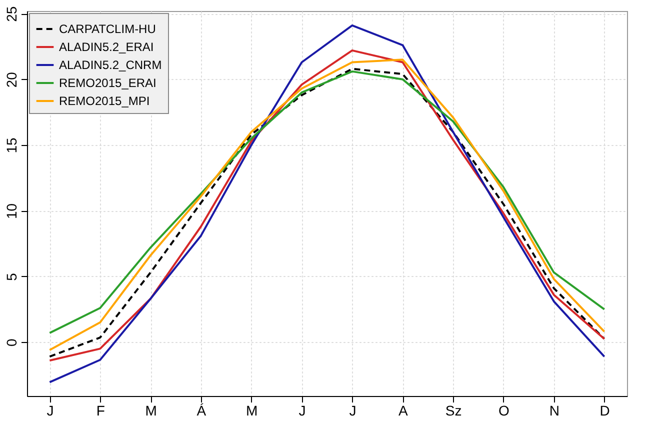 Image resolution: width=661 pixels, height=431 pixels. What do you see at coordinates (12, 80) in the screenshot?
I see `y-tick-label: 20` at bounding box center [12, 80].